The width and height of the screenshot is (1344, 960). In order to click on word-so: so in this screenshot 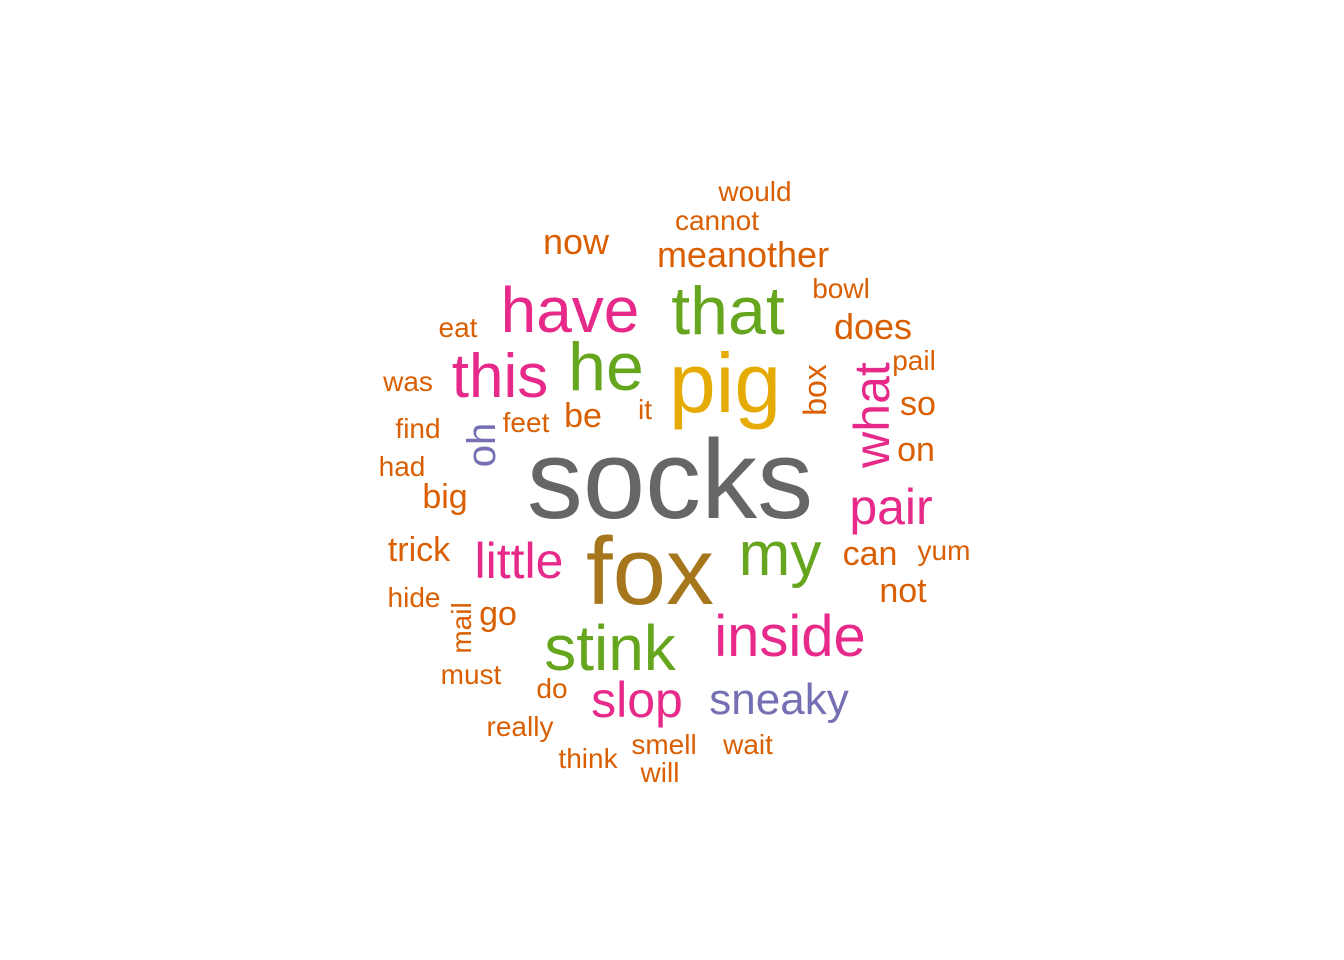, I will do `click(918, 404)`.